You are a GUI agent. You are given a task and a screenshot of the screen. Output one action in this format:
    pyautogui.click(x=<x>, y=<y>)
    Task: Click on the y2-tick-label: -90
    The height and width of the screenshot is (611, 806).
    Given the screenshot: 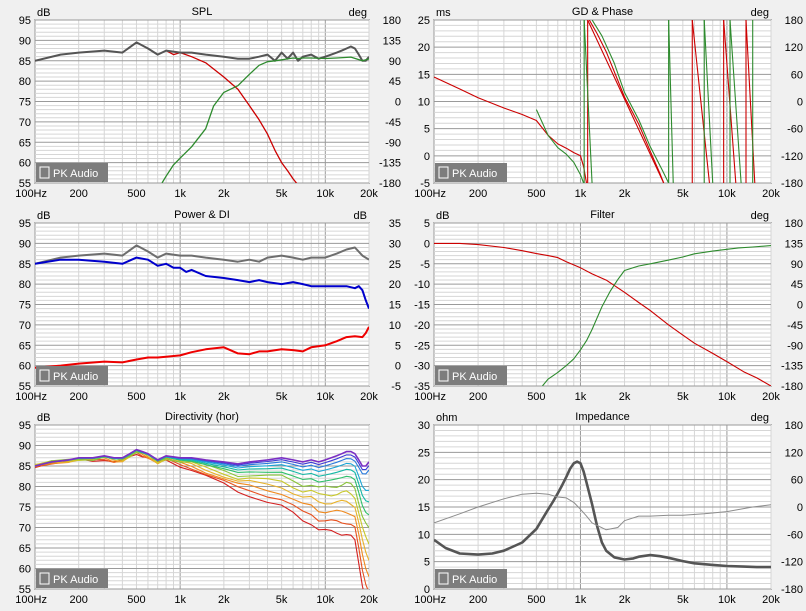 What is the action you would take?
    pyautogui.click(x=795, y=346)
    